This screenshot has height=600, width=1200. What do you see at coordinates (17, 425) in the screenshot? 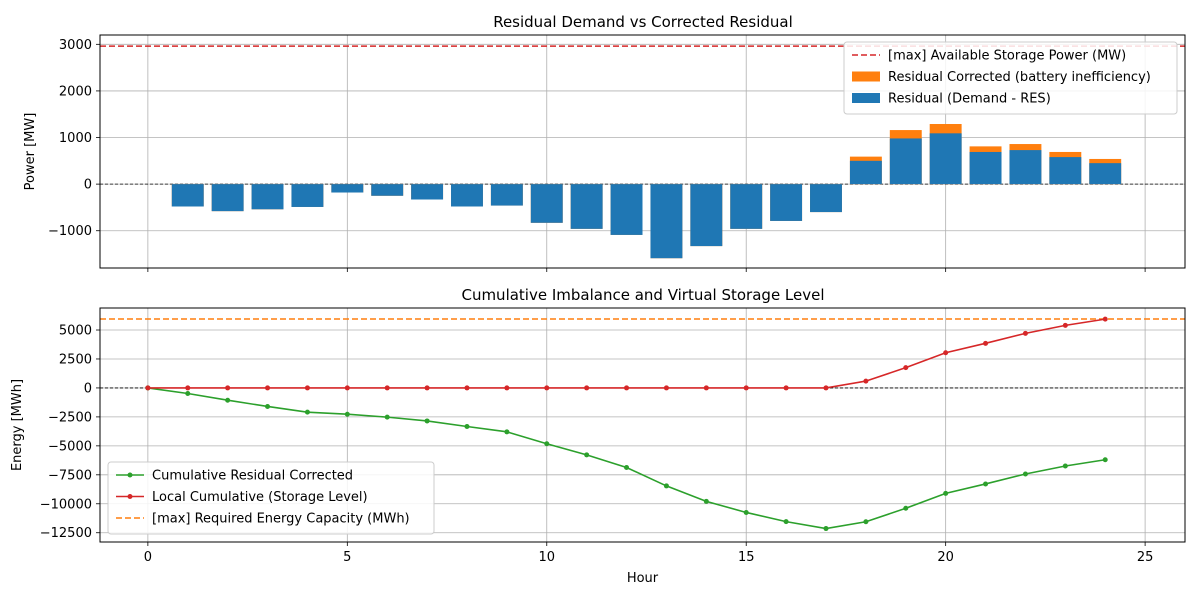
I see `y-axis-label: Energy [MWh]` at bounding box center [17, 425].